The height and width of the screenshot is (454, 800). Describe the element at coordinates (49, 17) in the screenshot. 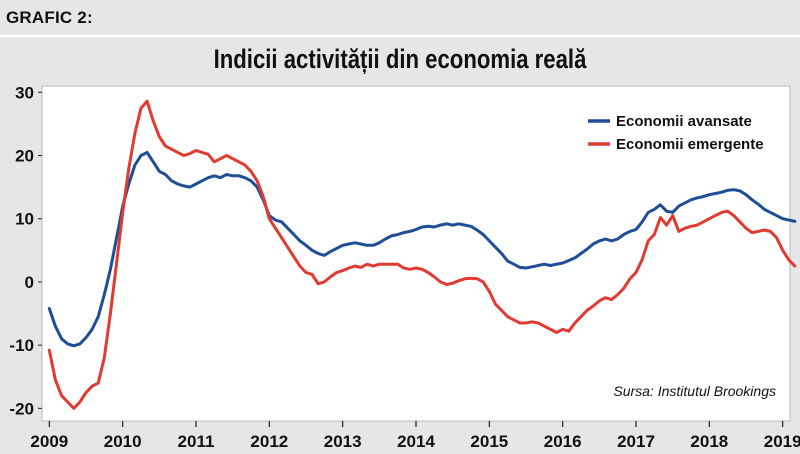

I see `chart-label: GRAFIC 2:` at that location.